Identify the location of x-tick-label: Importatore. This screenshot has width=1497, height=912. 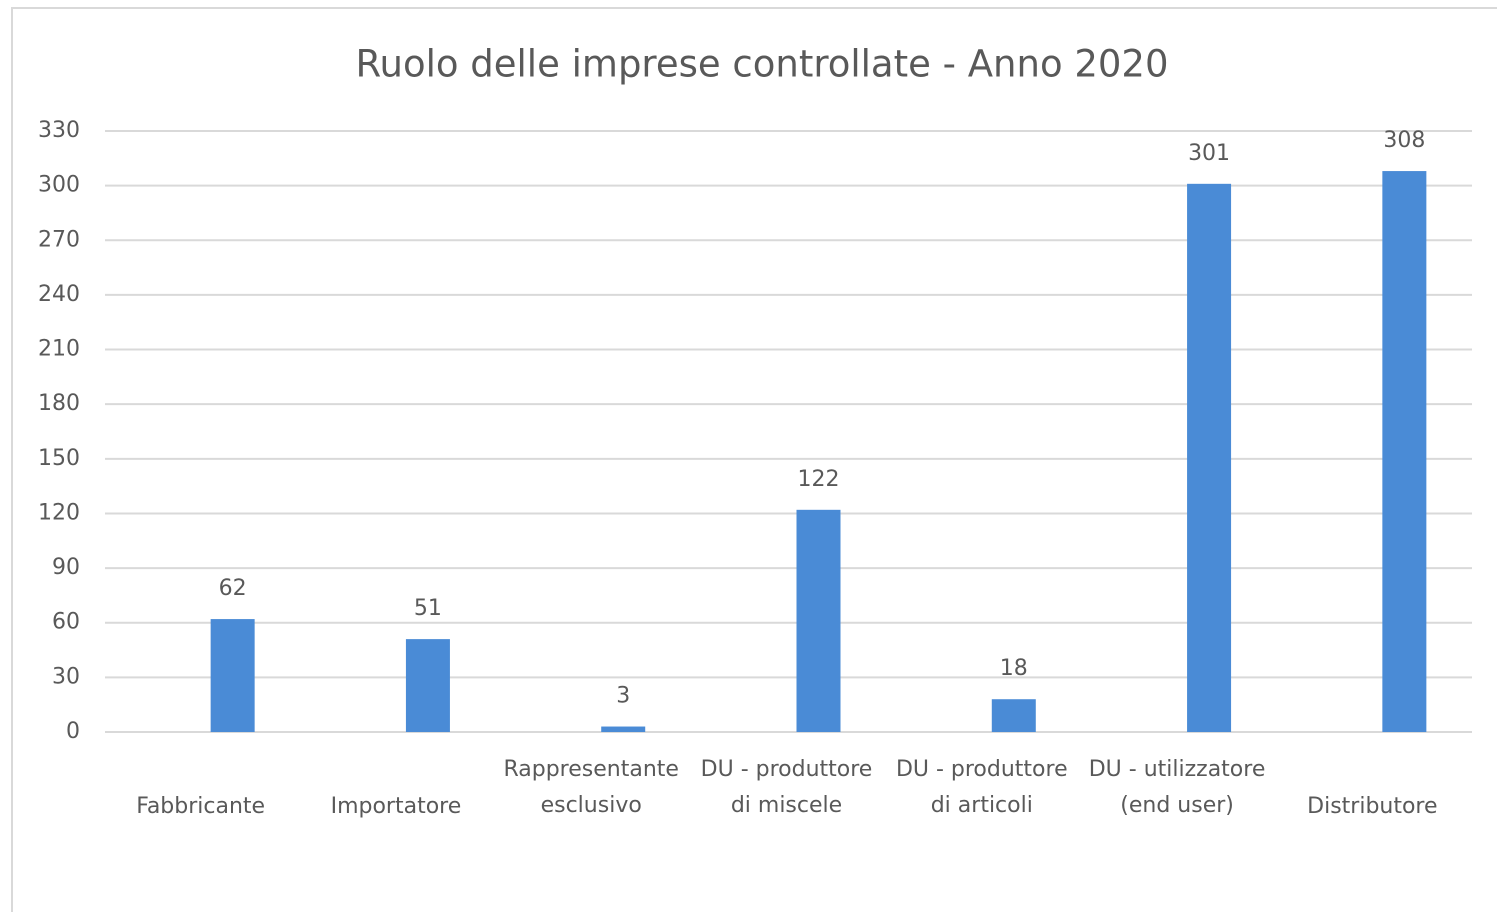
(396, 806).